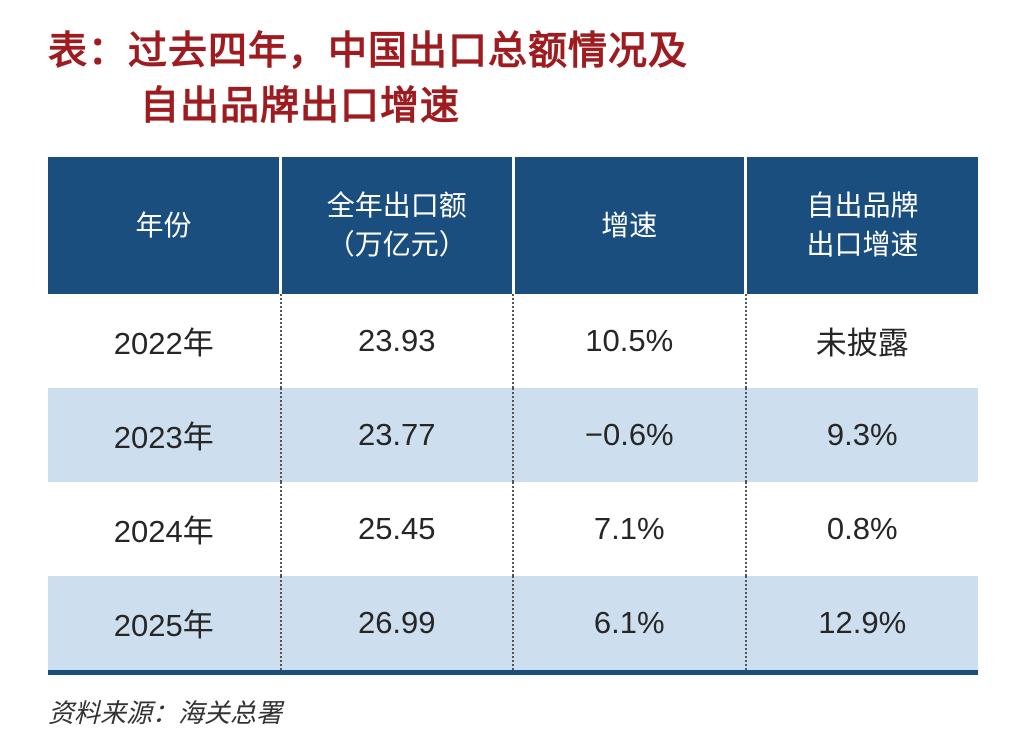 This screenshot has width=1026, height=738. What do you see at coordinates (163, 626) in the screenshot?
I see `cell-year: 2025年` at bounding box center [163, 626].